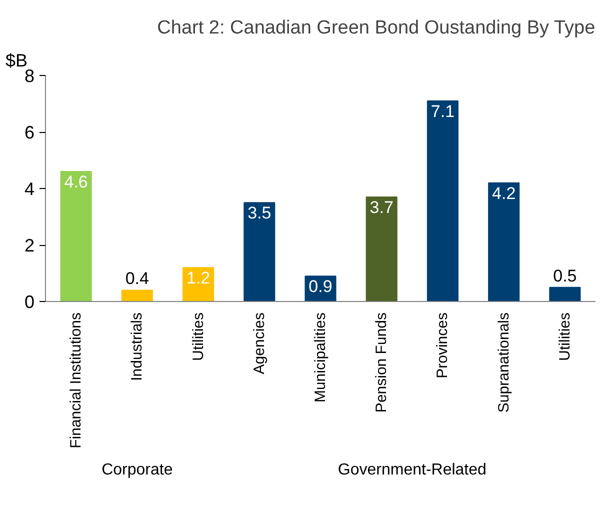 The image size is (605, 516). Describe the element at coordinates (137, 346) in the screenshot. I see `x-tick-label: Industrials` at that location.